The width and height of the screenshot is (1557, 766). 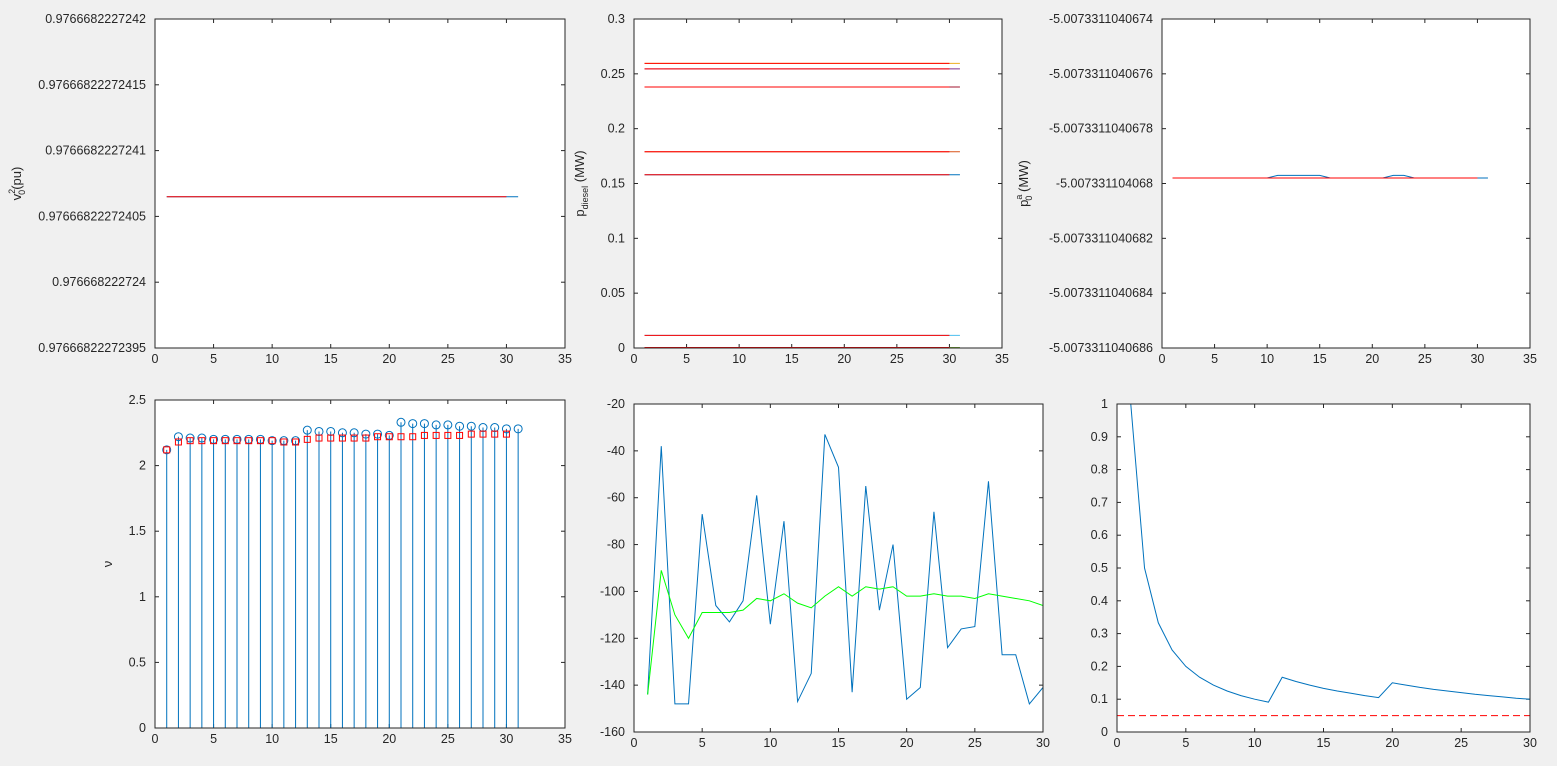 I want to click on y-tick-label: -160, so click(x=612, y=732).